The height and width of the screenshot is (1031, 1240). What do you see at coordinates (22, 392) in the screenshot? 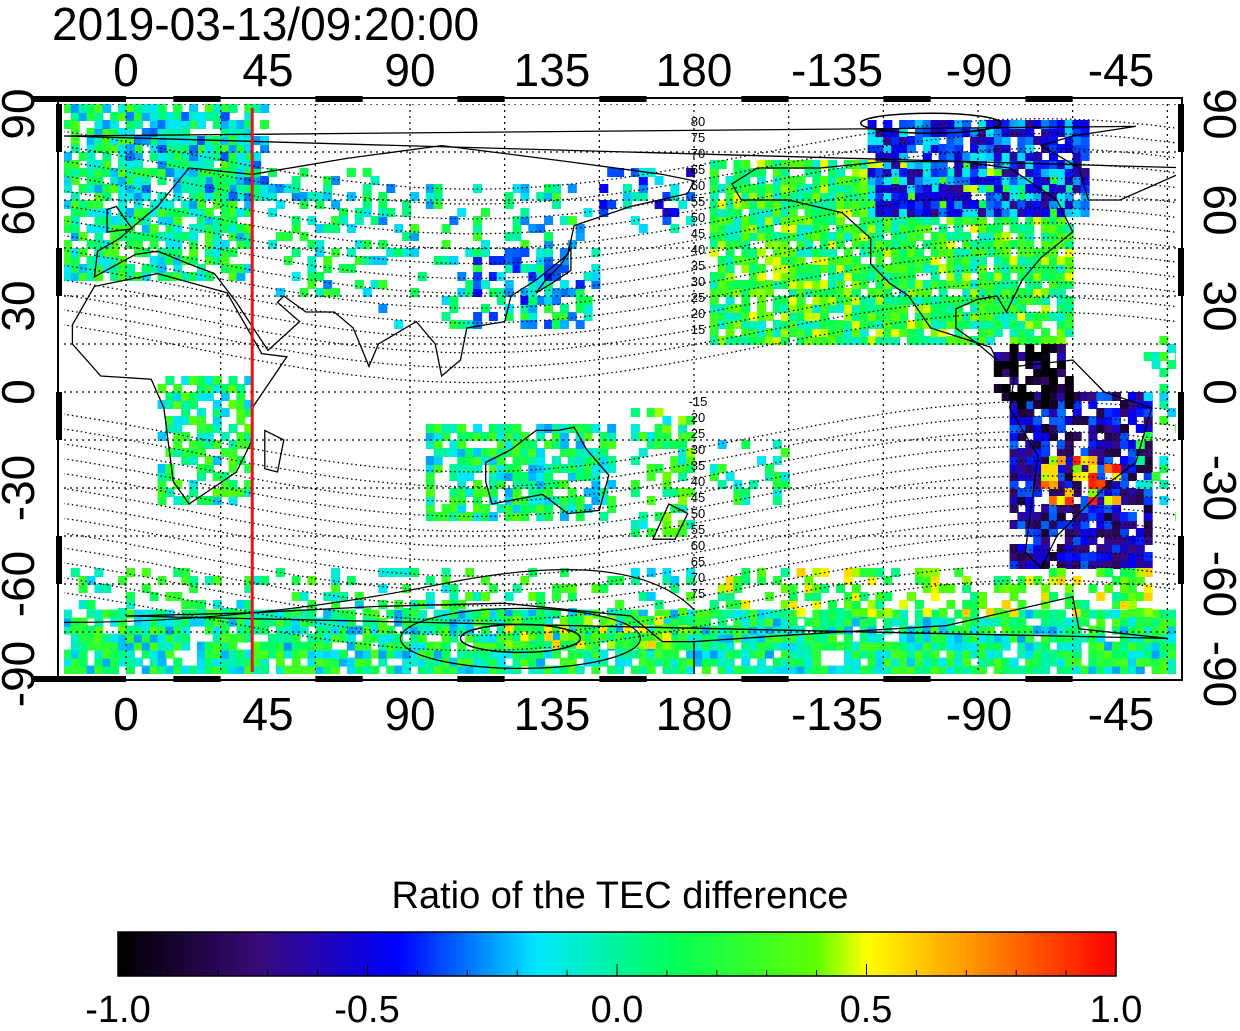
I see `left-latitude-label: 0` at bounding box center [22, 392].